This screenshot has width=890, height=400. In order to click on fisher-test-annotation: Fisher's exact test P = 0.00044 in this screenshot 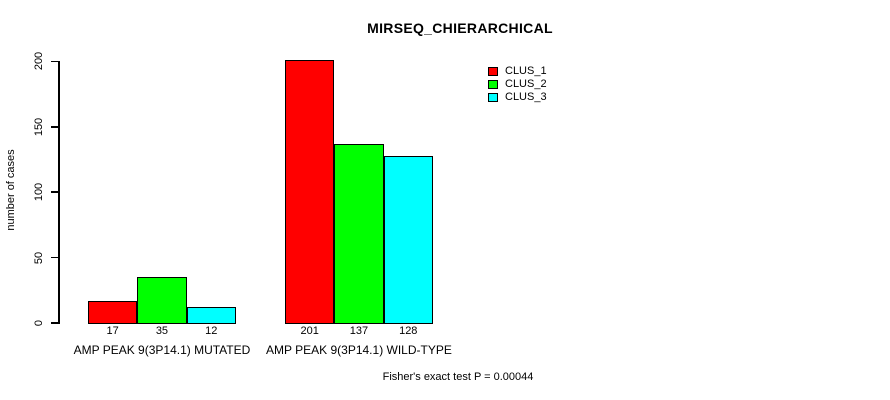, I will do `click(458, 377)`.